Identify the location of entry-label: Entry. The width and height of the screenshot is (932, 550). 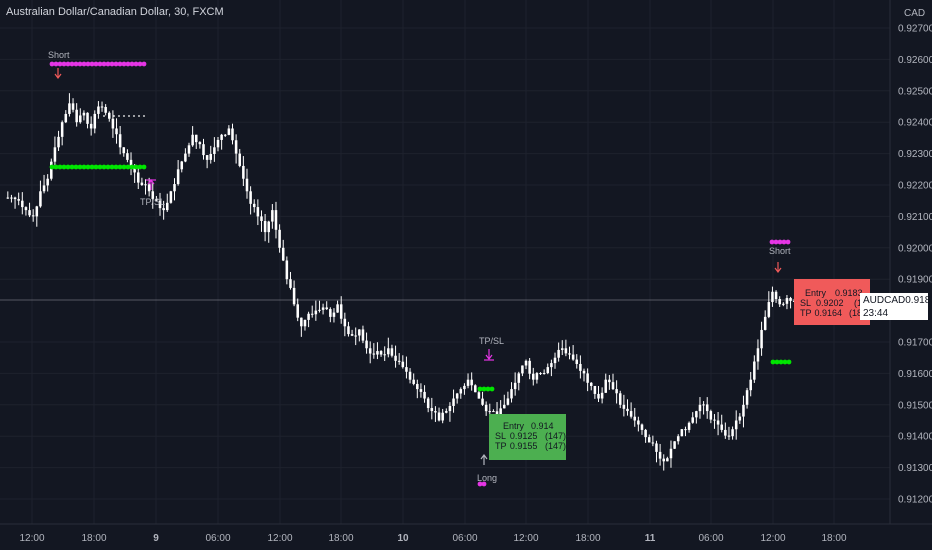
(514, 426).